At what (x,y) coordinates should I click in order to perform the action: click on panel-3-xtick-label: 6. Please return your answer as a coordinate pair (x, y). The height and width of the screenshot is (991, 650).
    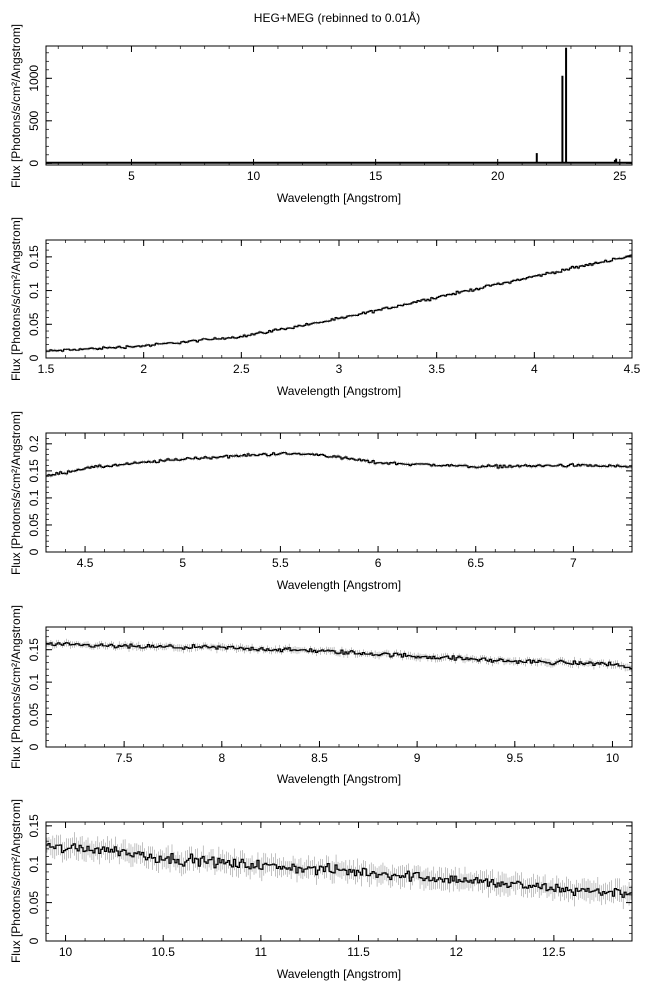
    Looking at the image, I should click on (378, 563).